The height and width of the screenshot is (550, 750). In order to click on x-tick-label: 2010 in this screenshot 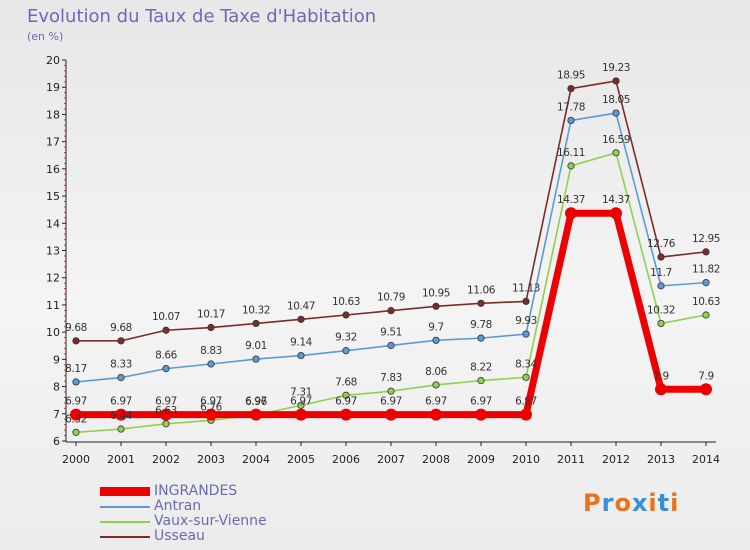, I will do `click(526, 459)`.